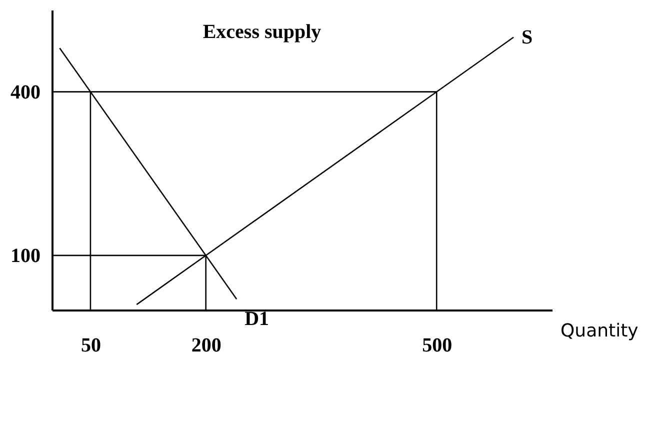 This screenshot has width=667, height=433. I want to click on x-axis-title: Quantity, so click(599, 331).